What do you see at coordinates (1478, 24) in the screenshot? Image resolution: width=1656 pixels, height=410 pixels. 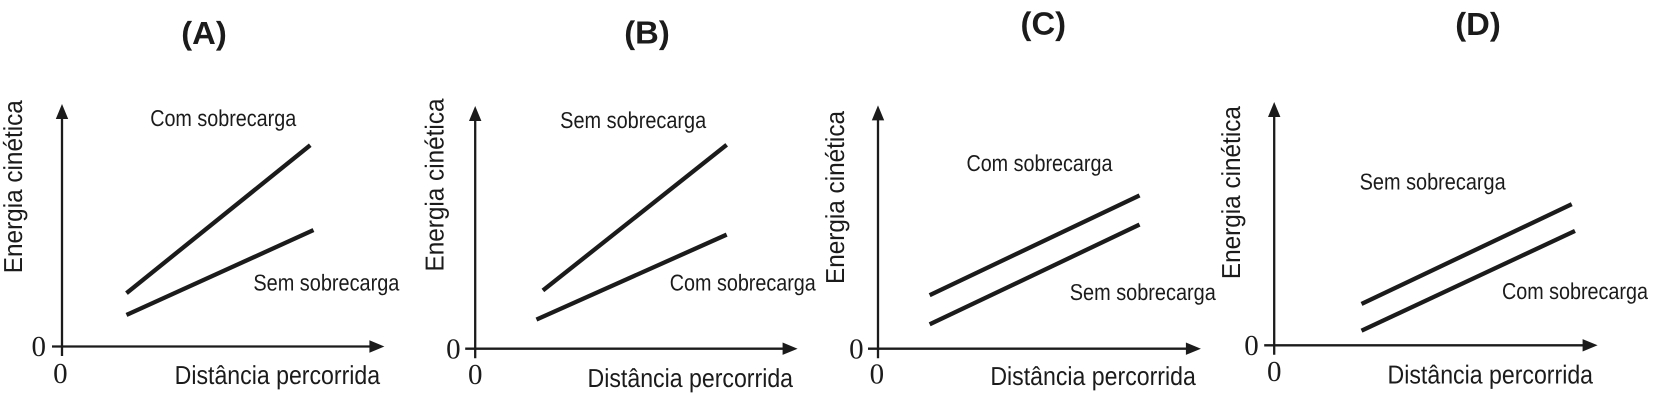 I see `panel-d-title: (D)` at bounding box center [1478, 24].